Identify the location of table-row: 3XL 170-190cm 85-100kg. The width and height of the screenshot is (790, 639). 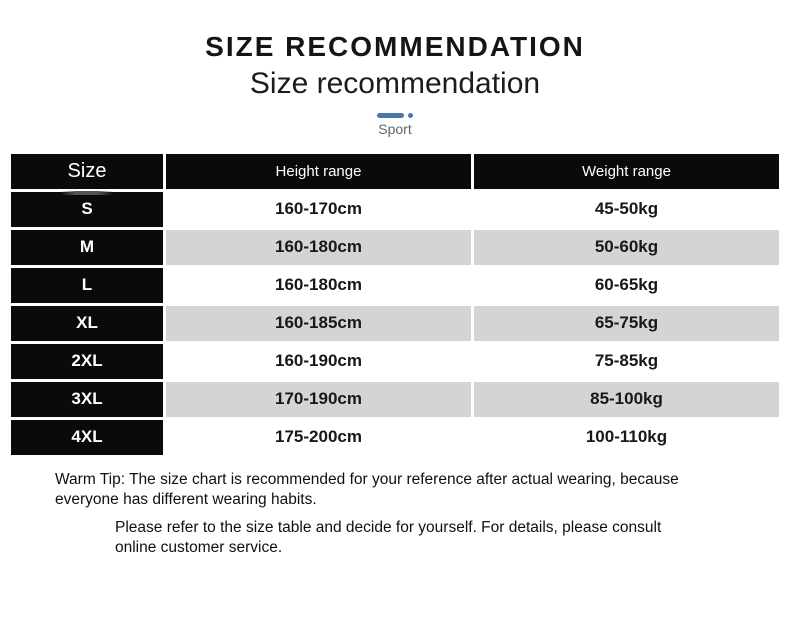
(395, 399).